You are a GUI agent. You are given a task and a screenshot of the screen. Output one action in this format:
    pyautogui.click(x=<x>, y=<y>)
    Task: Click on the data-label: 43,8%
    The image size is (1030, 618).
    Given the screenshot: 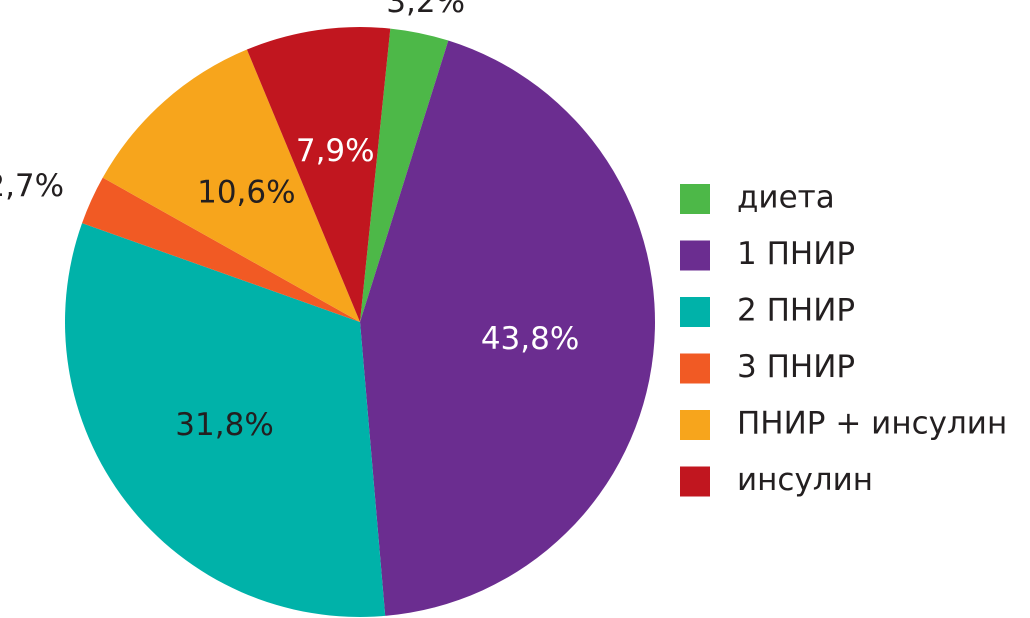 What is the action you would take?
    pyautogui.click(x=530, y=339)
    